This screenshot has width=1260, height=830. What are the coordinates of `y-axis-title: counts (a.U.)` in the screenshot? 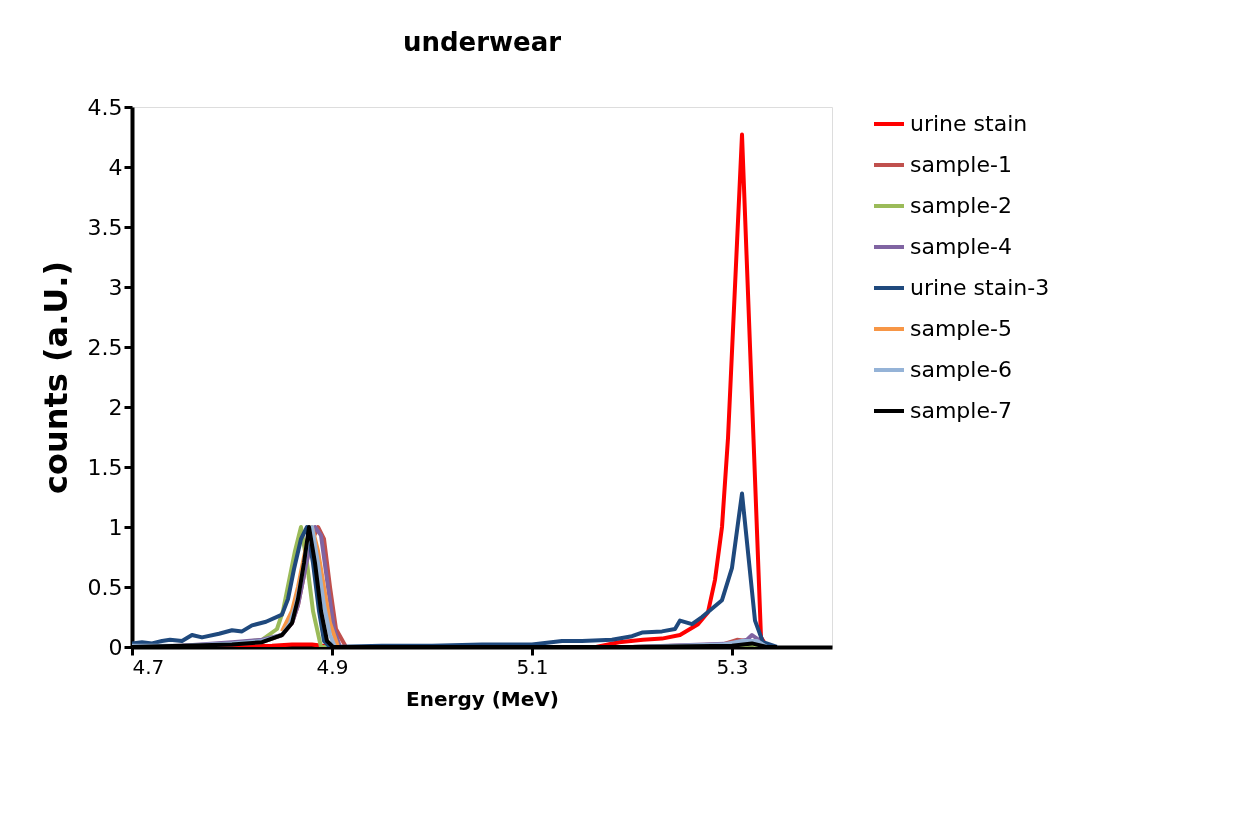 It's located at (55, 377).